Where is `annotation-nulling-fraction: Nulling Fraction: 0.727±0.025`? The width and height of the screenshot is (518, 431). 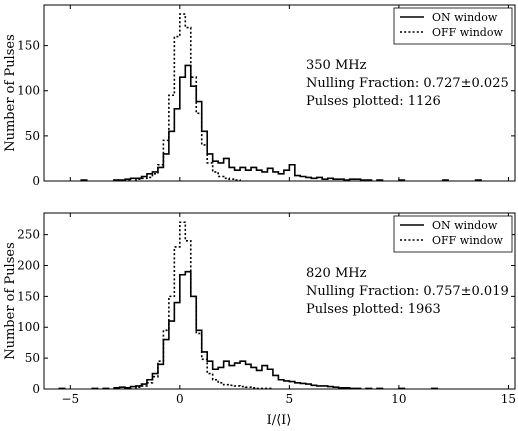
annotation-nulling-fraction: Nulling Fraction: 0.727±0.025 is located at coordinates (407, 83).